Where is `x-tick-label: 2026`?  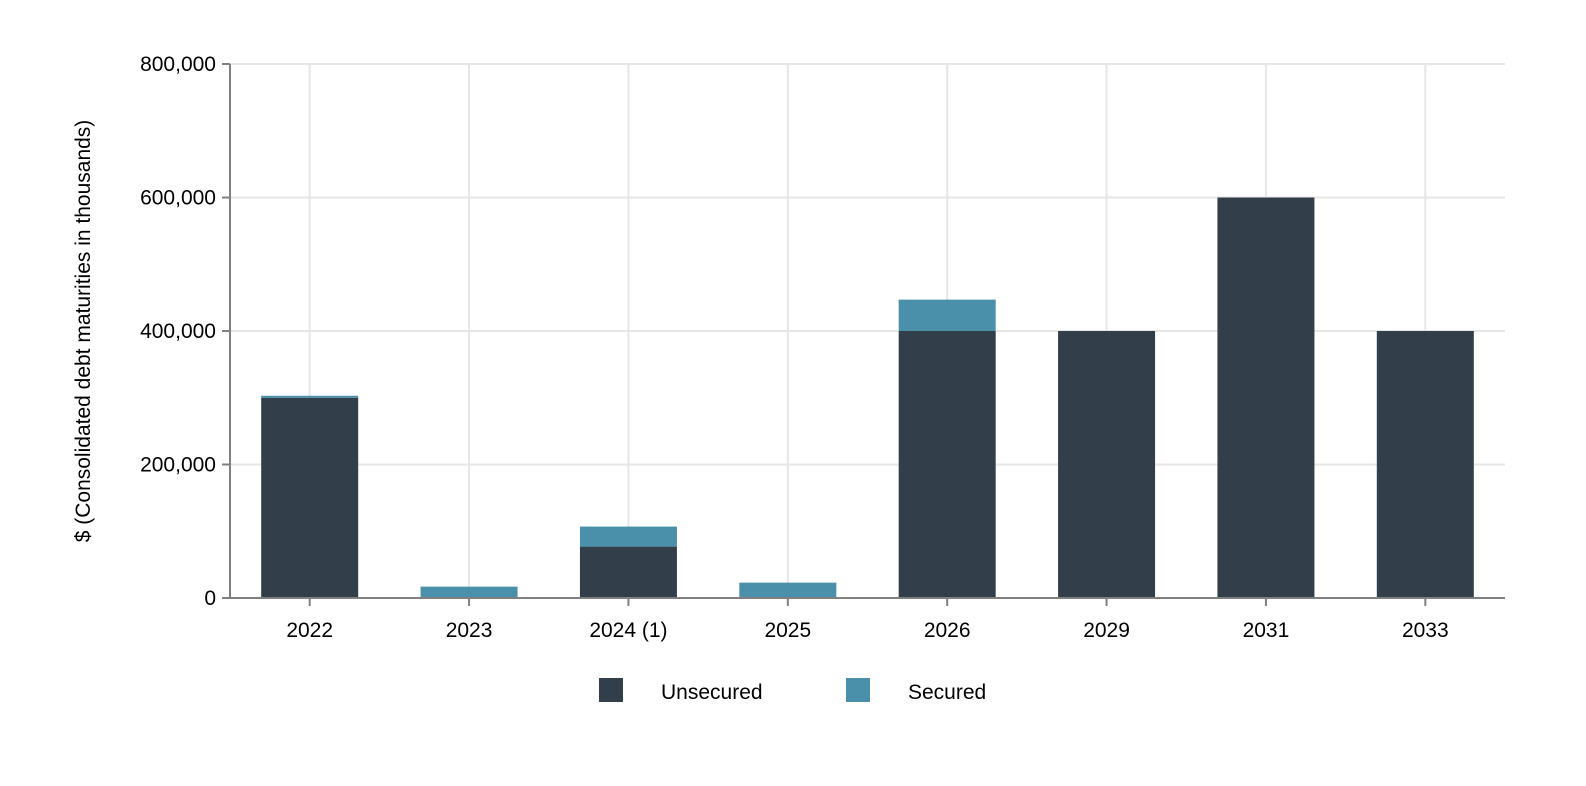 x-tick-label: 2026 is located at coordinates (947, 630).